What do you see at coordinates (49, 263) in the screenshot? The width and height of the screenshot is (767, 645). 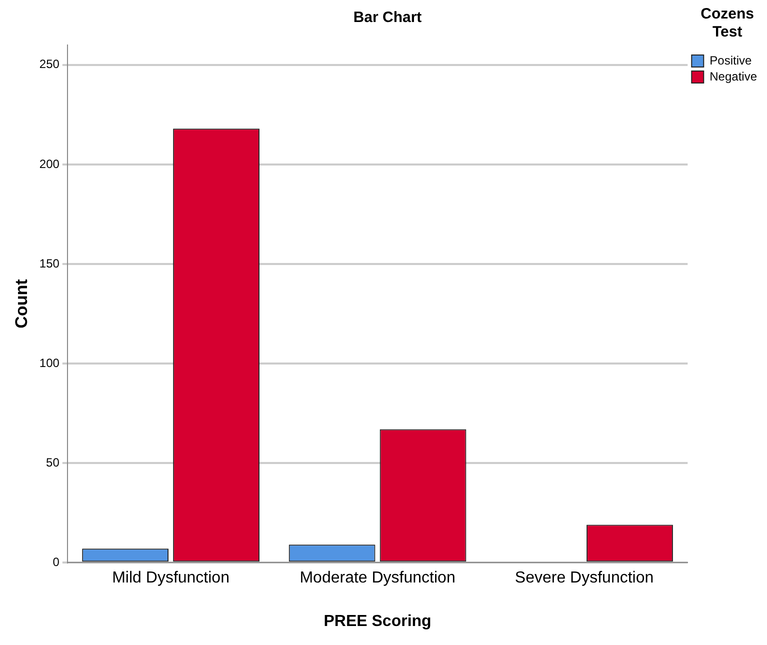 I see `y-tick-label: 150` at bounding box center [49, 263].